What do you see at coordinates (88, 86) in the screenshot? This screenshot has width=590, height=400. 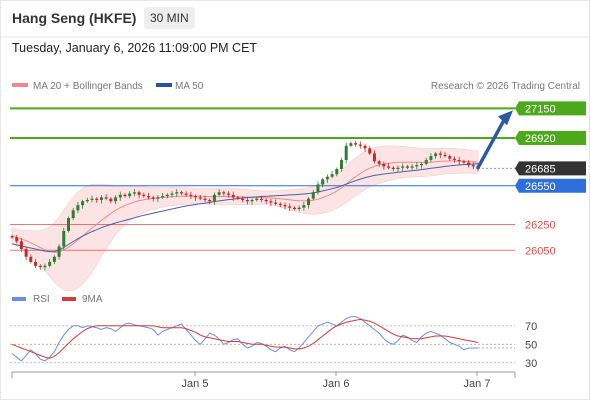 I see `ma20-legend-label: MA 20 + Bollinger Bands` at bounding box center [88, 86].